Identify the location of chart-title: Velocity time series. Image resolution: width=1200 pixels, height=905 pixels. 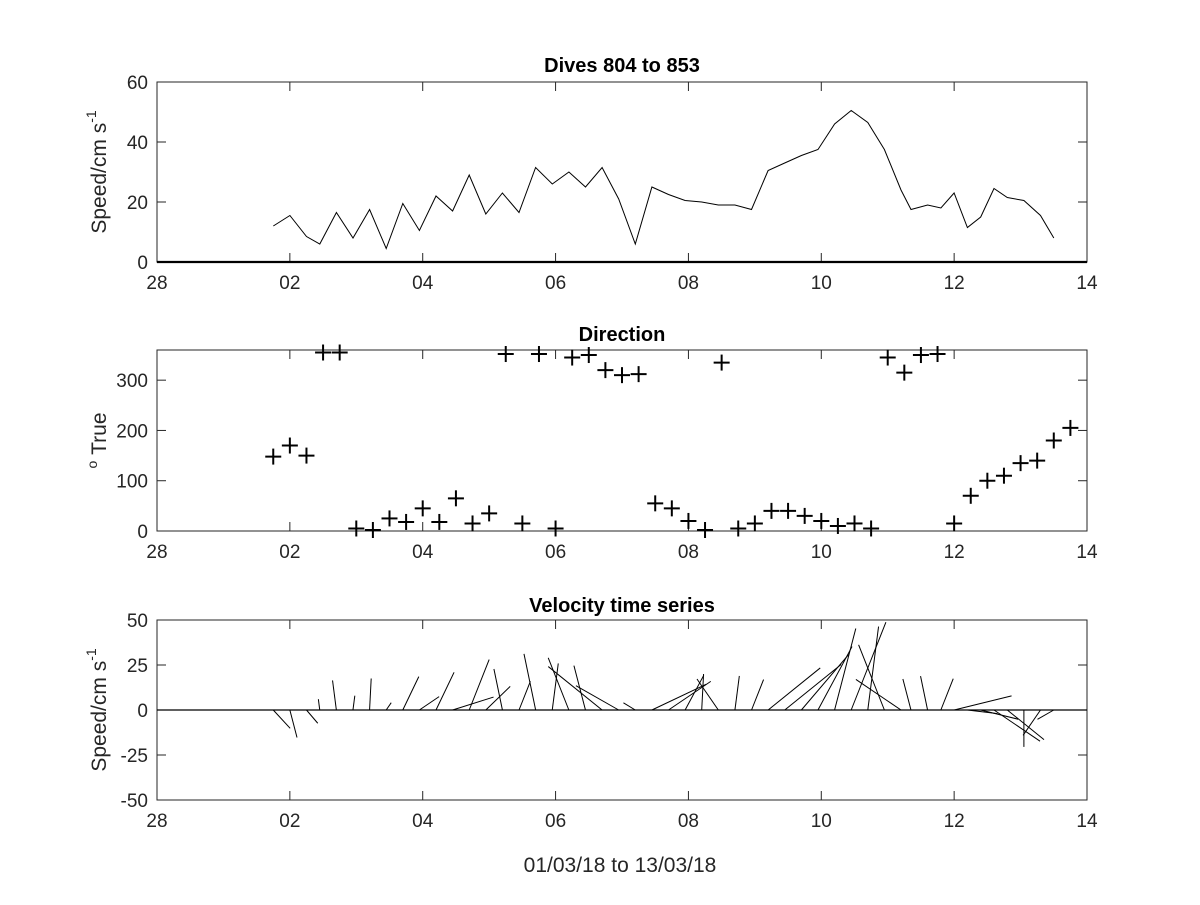
(622, 606).